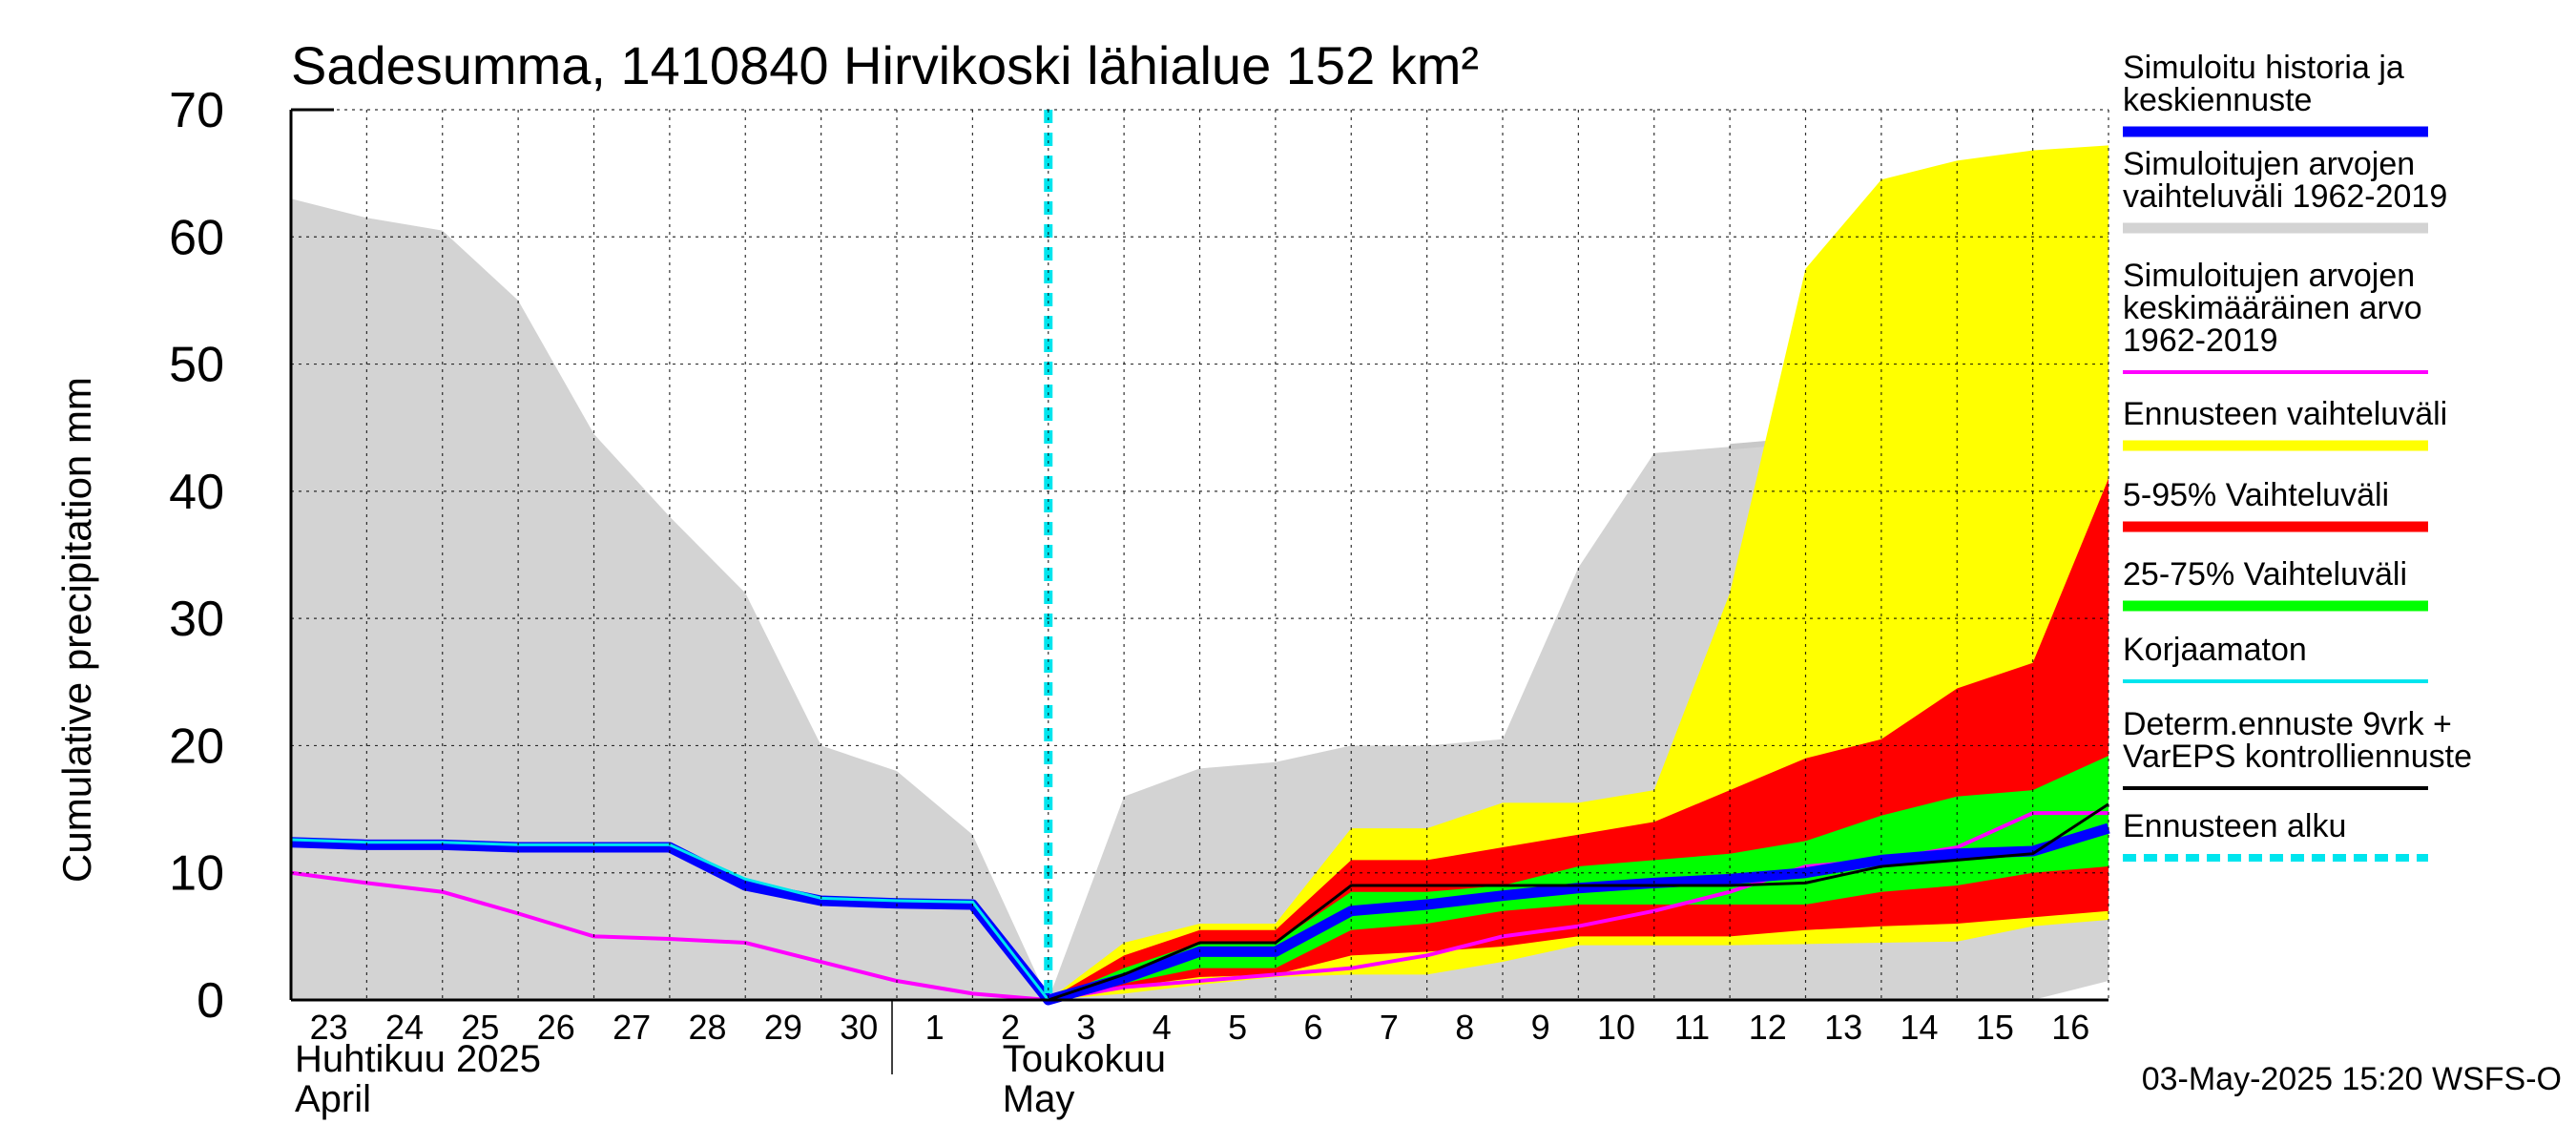 The height and width of the screenshot is (1145, 2576). Describe the element at coordinates (2215, 650) in the screenshot. I see `legend-label: Korjaamaton` at that location.